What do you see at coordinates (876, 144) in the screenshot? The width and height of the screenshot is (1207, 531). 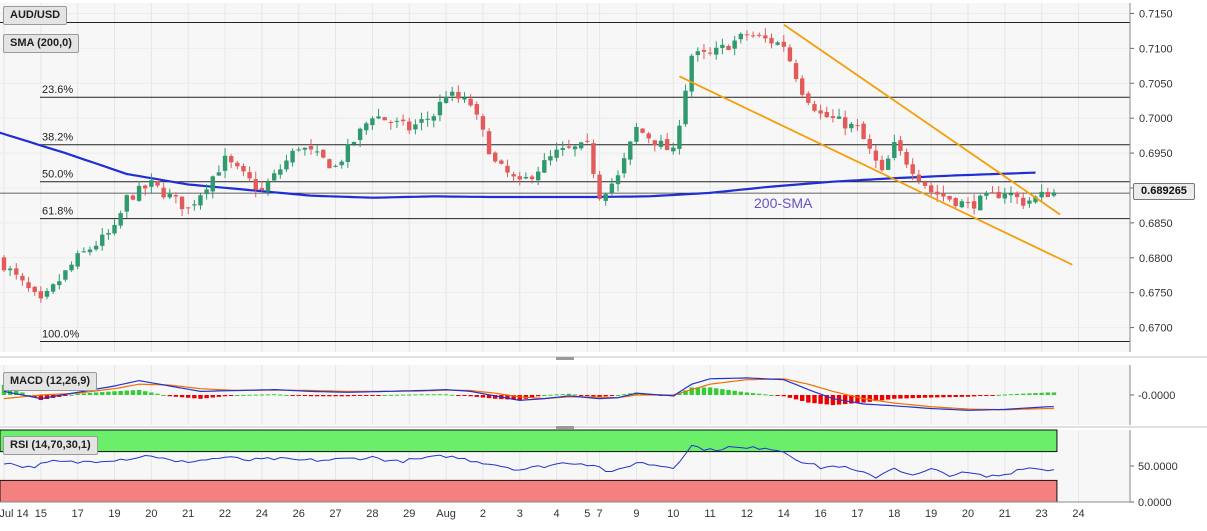 I see `falling-channel` at bounding box center [876, 144].